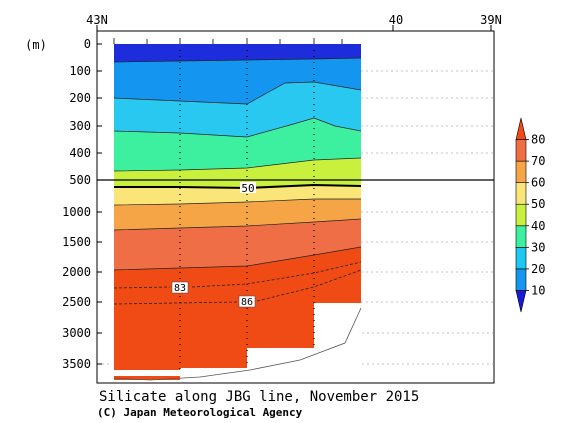 This screenshot has height=423, width=570. What do you see at coordinates (80, 71) in the screenshot?
I see `y-tick-label: 100` at bounding box center [80, 71].